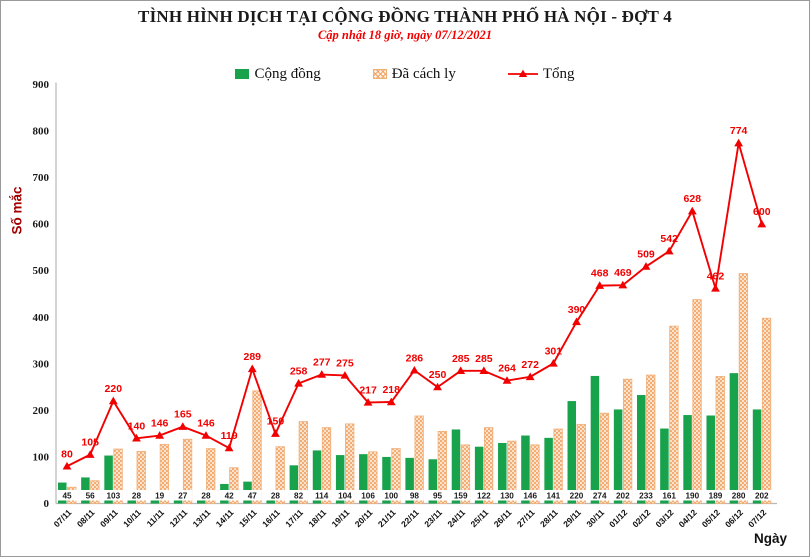 The height and width of the screenshot is (557, 810). What do you see at coordinates (271, 518) in the screenshot?
I see `x-tick-label: 16/11` at bounding box center [271, 518].